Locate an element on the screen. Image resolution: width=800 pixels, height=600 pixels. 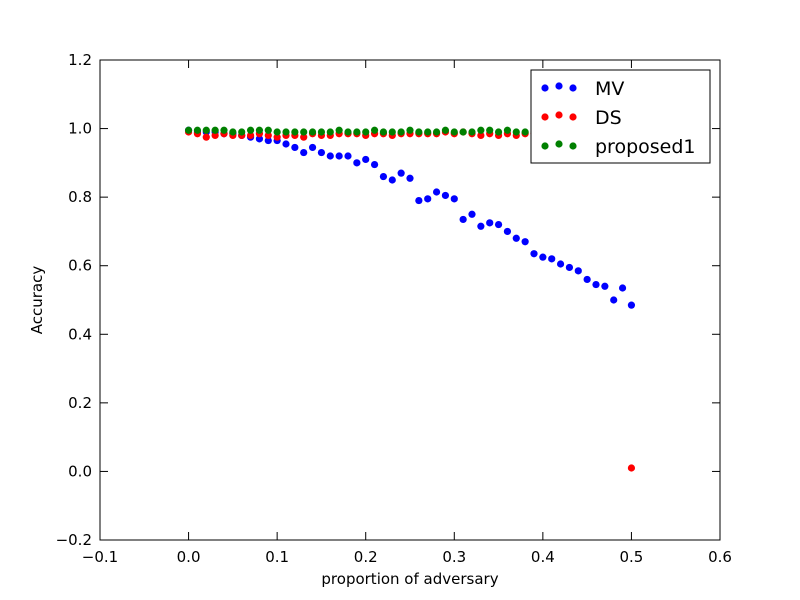
y-tick-label: 1.2 is located at coordinates (80, 60).